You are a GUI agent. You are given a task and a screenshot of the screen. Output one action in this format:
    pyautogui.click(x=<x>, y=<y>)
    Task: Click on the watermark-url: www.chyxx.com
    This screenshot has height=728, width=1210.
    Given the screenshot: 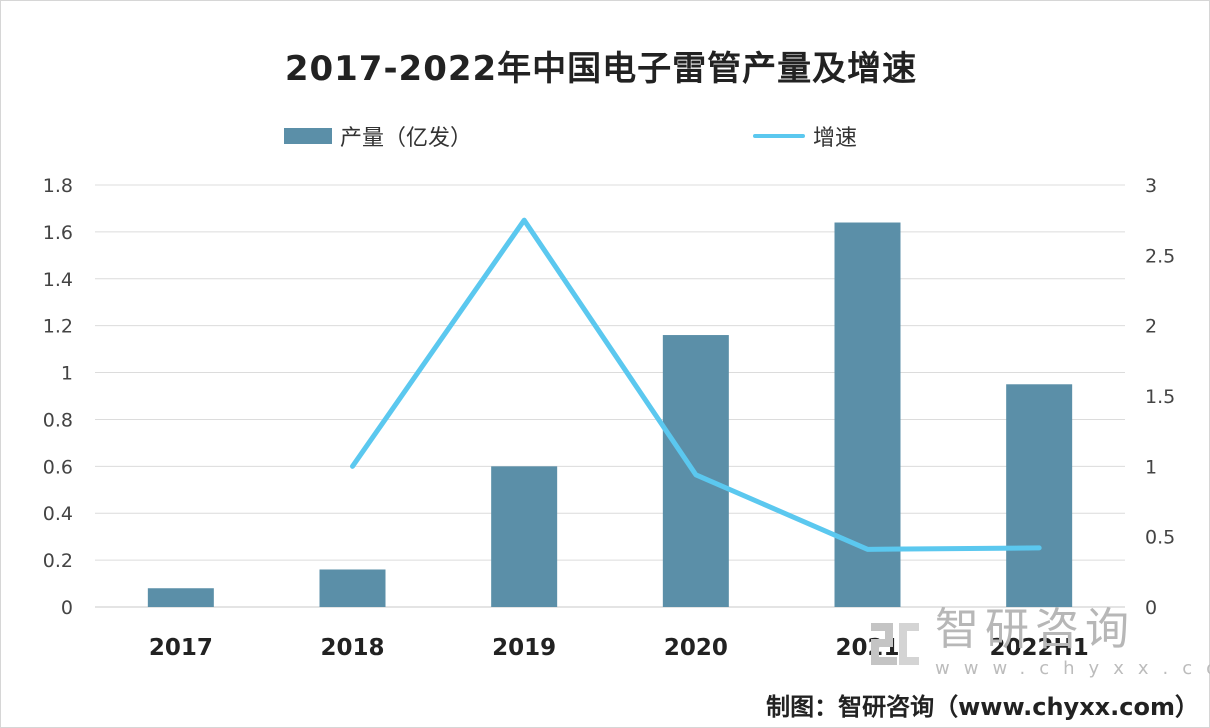 What is the action you would take?
    pyautogui.click(x=1072, y=668)
    